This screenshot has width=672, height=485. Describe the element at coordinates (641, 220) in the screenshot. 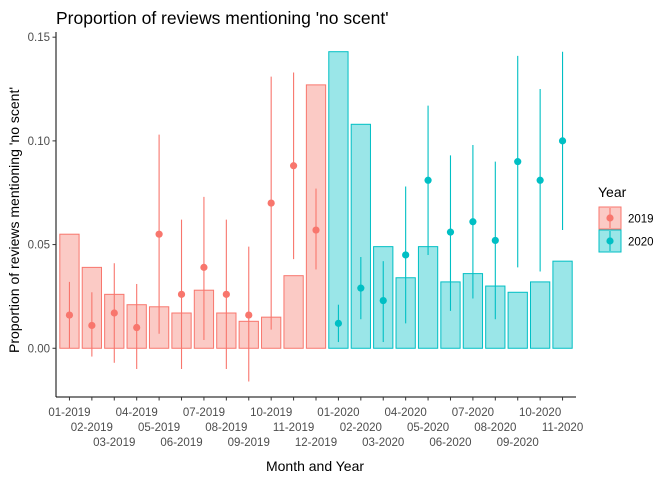

I see `legend-label: 2019` at that location.